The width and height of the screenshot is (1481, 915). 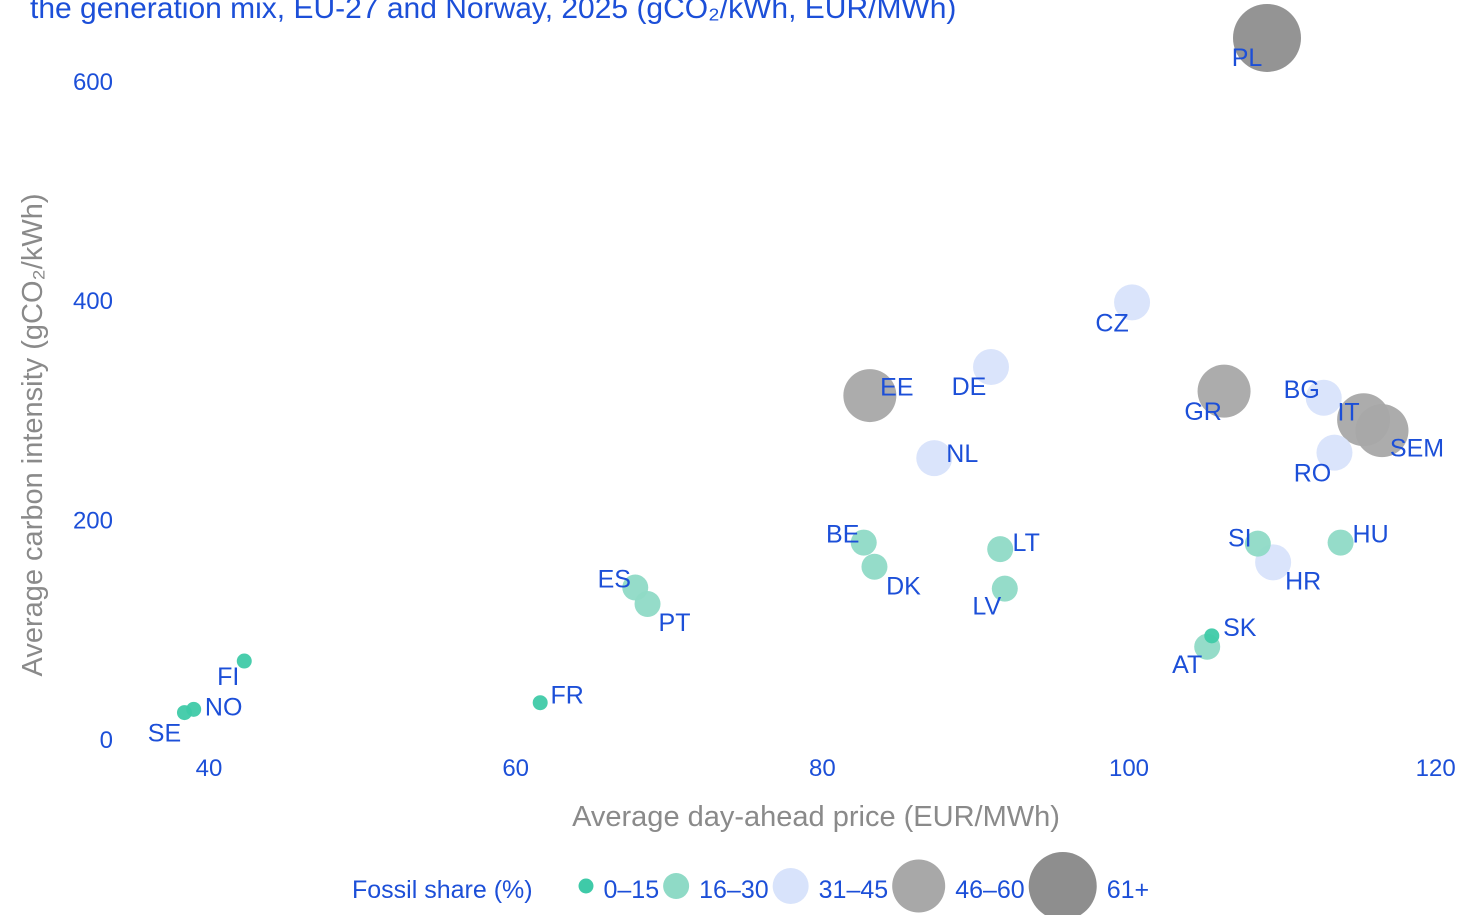 I want to click on point-label: RO, so click(x=1313, y=474).